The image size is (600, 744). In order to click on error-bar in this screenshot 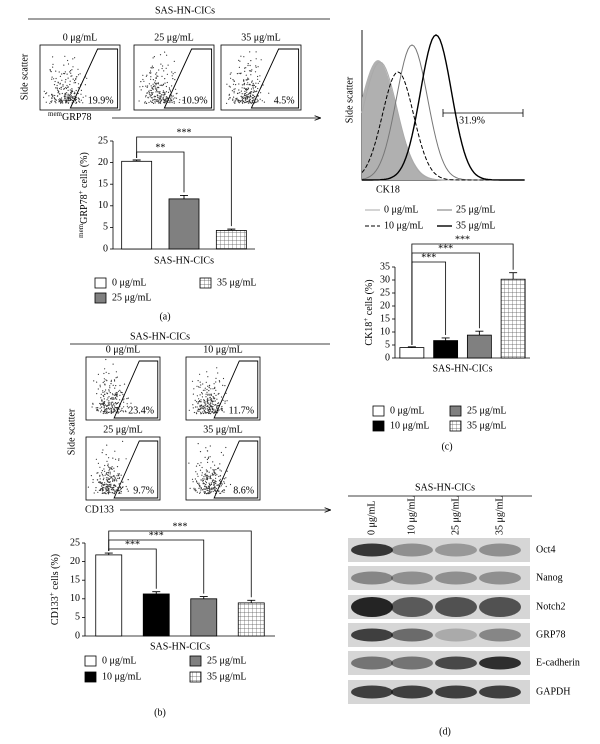, I will do `click(479, 333)`.